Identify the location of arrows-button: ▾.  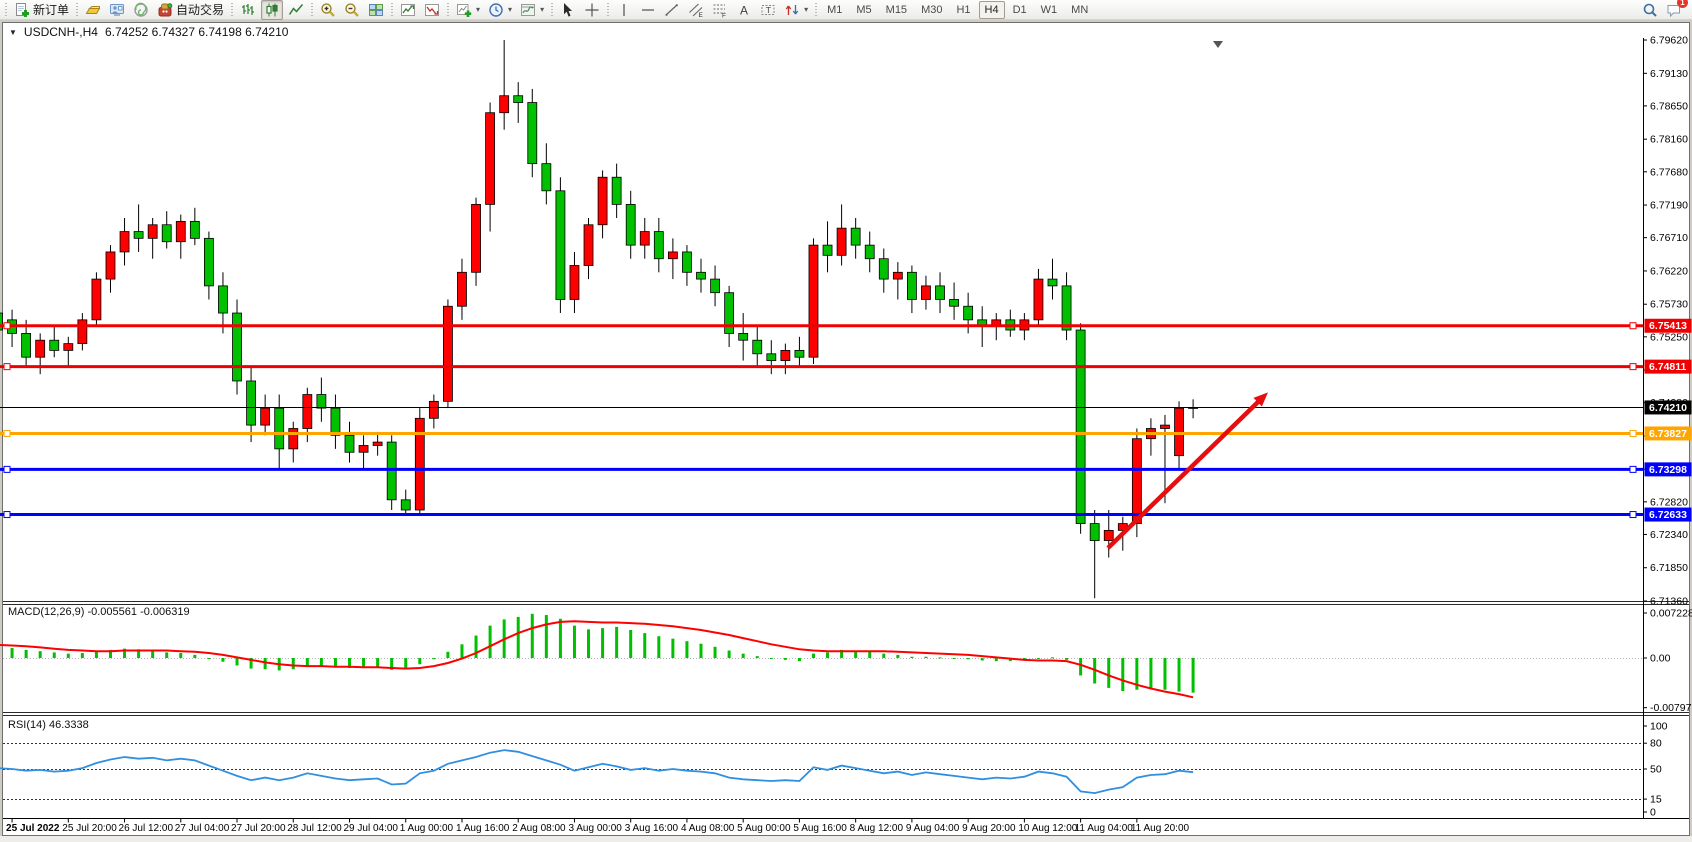
(796, 10).